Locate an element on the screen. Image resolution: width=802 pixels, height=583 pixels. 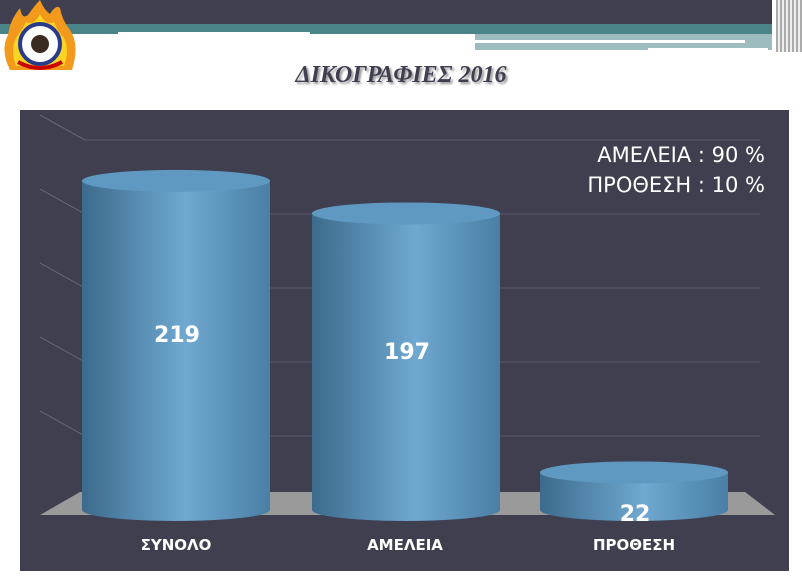
slide-title: ΔΙΚΟΓΡΑΦΙΕΣ 2016 is located at coordinates (401, 75).